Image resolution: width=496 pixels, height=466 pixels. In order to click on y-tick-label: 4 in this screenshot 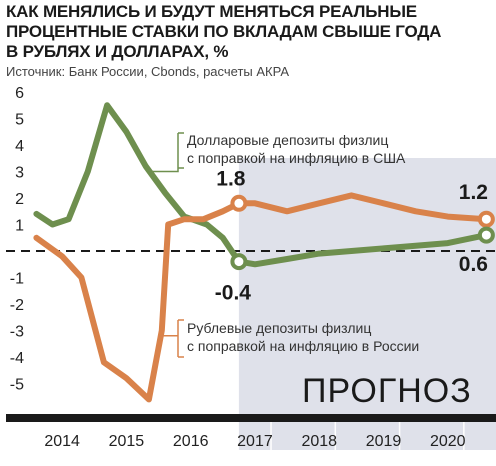, I will do `click(19, 146)`.